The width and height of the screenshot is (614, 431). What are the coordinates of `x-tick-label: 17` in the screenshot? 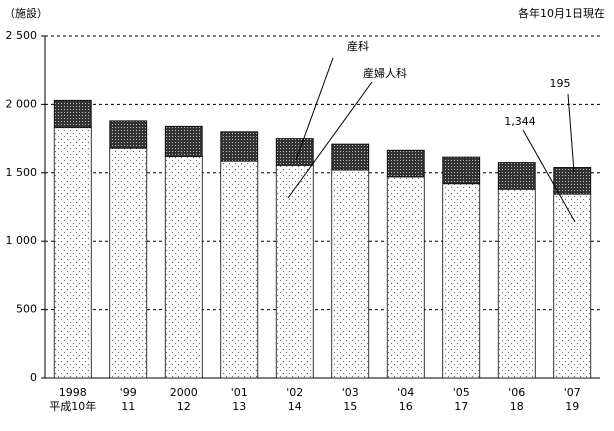 It's located at (461, 406).